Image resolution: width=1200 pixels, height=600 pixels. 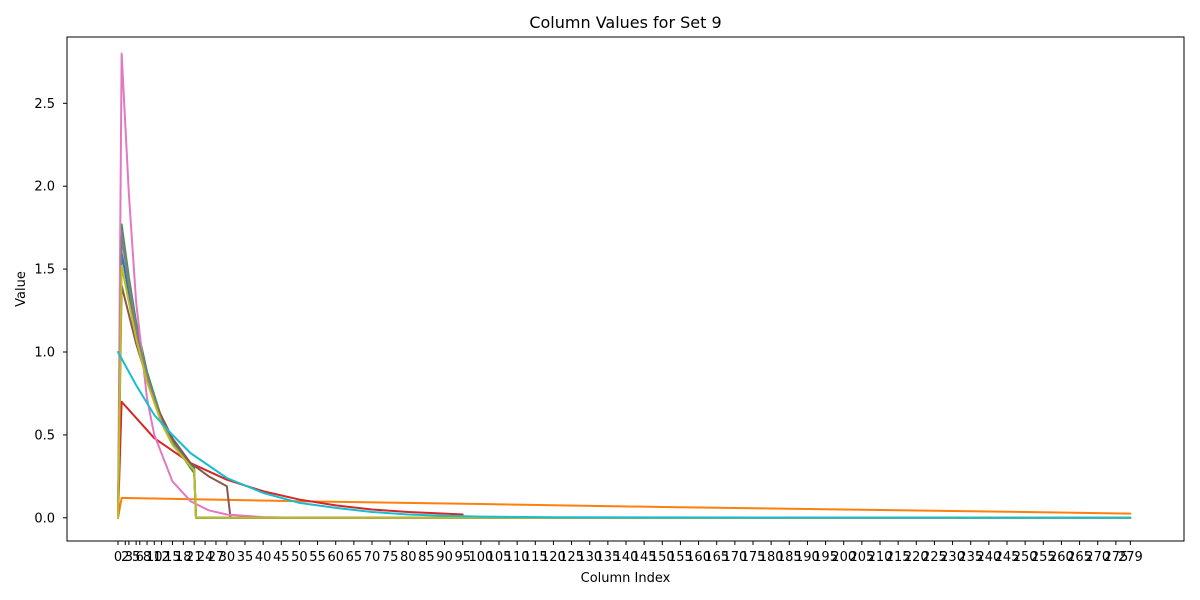 What do you see at coordinates (44, 518) in the screenshot?
I see `y-tick-label: 0.0` at bounding box center [44, 518].